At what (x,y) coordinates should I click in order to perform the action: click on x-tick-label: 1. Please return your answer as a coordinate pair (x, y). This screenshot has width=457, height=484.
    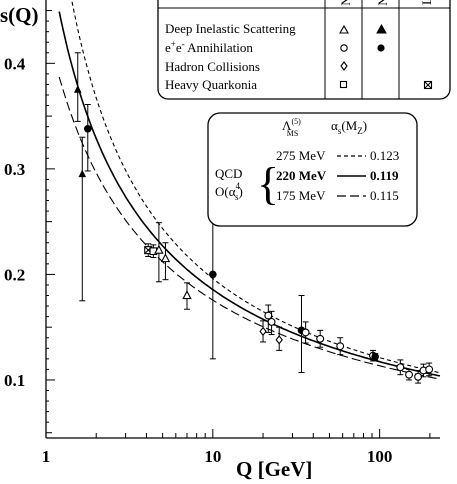
    Looking at the image, I should click on (46, 456).